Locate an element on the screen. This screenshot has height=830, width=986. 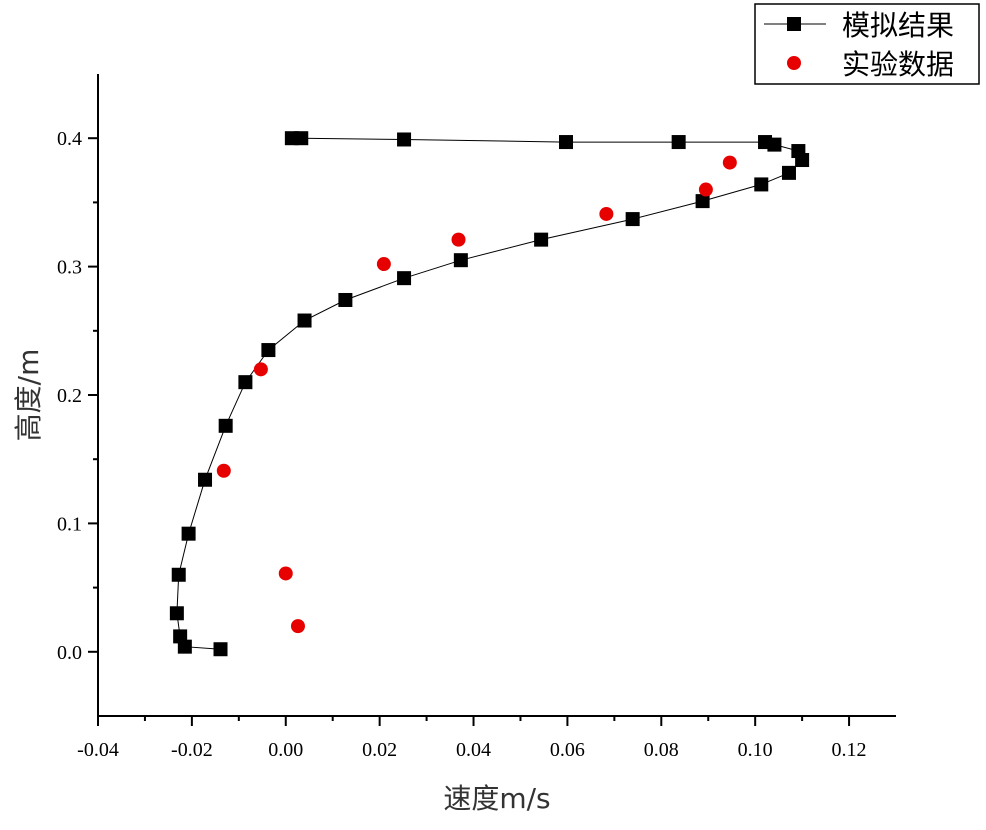
y-axis-title: 高度/m is located at coordinates (28, 395).